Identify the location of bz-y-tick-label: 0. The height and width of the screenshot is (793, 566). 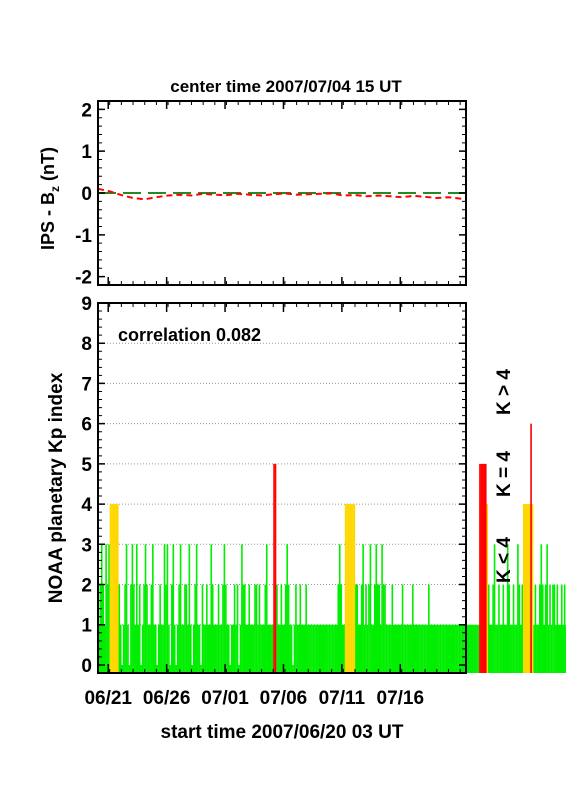
(86, 194).